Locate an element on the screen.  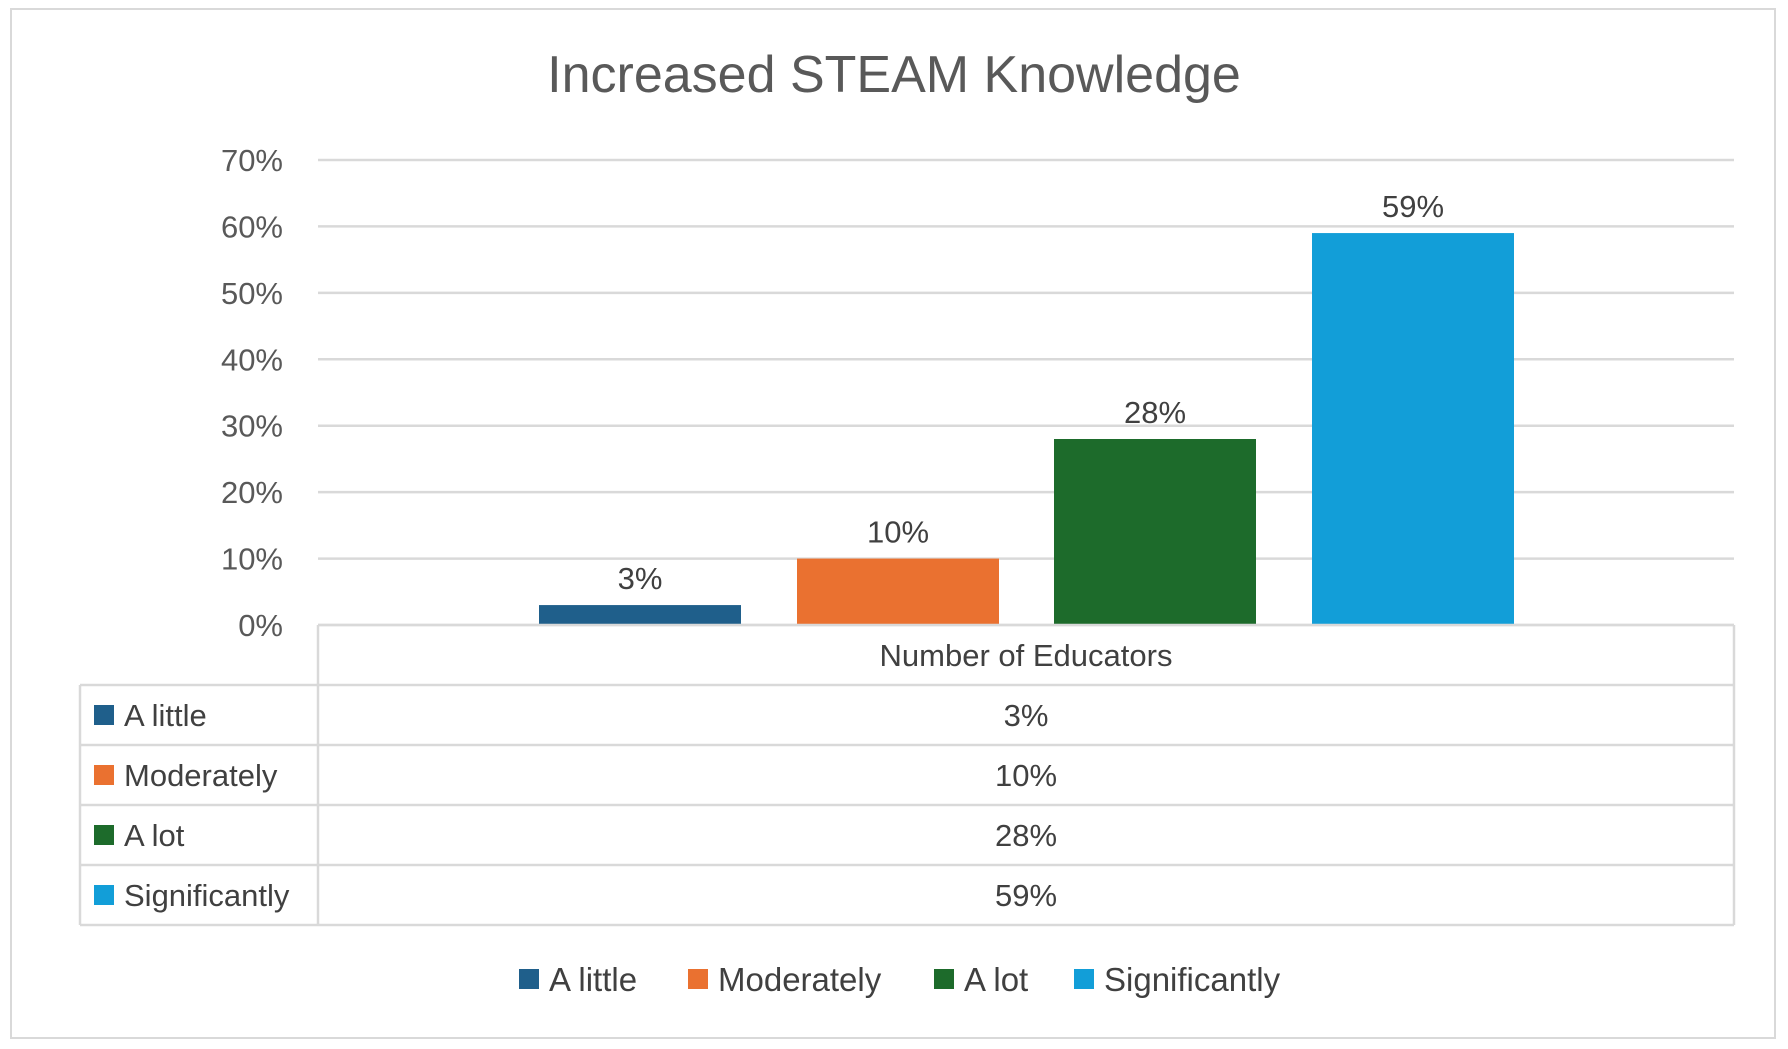
table-row-label: Significantly is located at coordinates (207, 895).